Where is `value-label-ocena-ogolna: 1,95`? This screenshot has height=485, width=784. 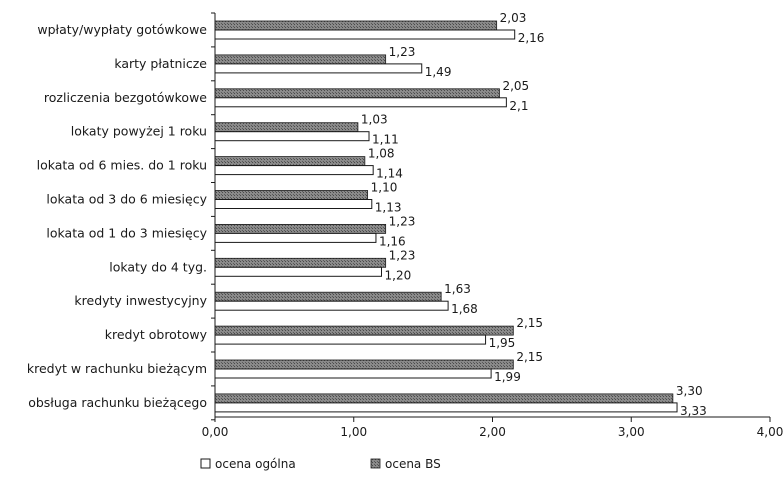
value-label-ocena-ogolna: 1,95 is located at coordinates (502, 343).